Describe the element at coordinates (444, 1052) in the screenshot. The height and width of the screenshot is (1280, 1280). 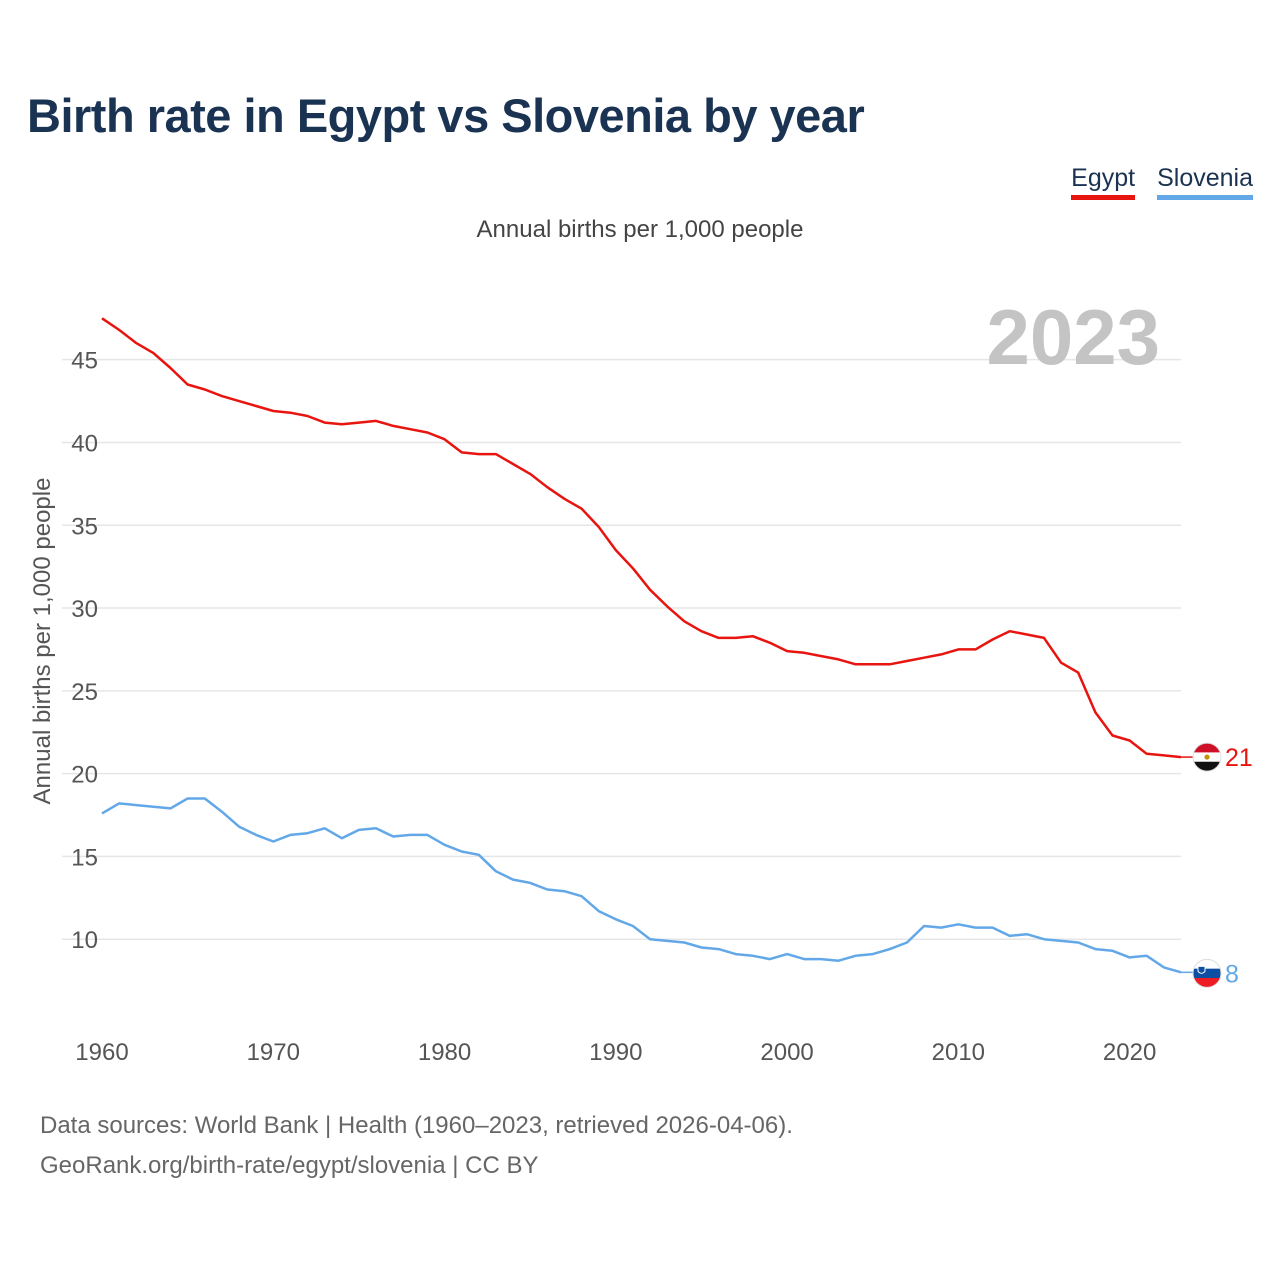
I see `x-tick-label: 1980` at that location.